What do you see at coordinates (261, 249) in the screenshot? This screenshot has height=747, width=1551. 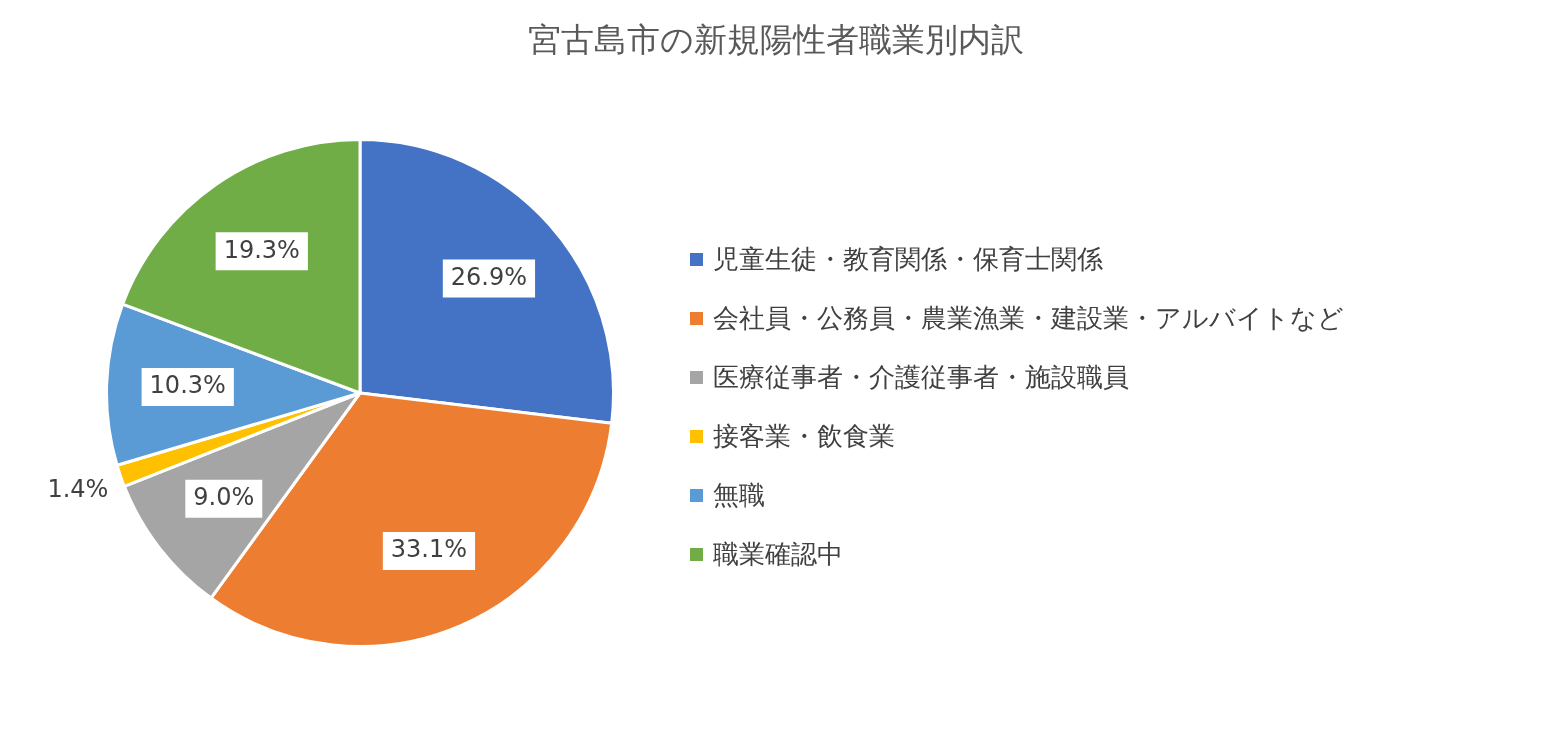 I see `data-label: 19.3%` at bounding box center [261, 249].